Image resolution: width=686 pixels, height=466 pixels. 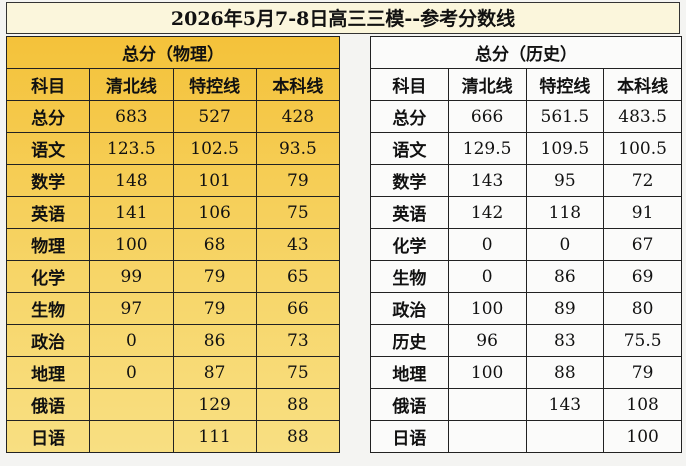 I want to click on score-cell: 108, so click(x=642, y=404).